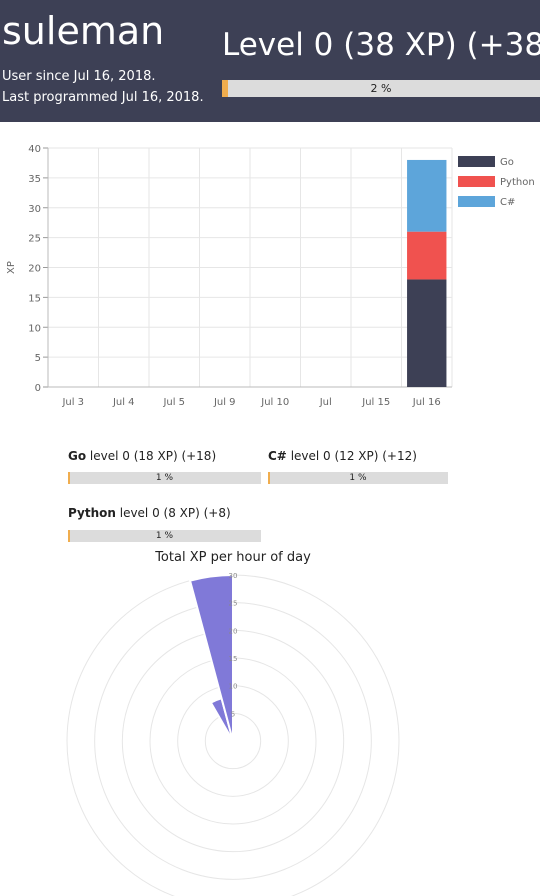 The image size is (540, 896). Describe the element at coordinates (375, 402) in the screenshot. I see `x-tick-label: Jul 15` at that location.